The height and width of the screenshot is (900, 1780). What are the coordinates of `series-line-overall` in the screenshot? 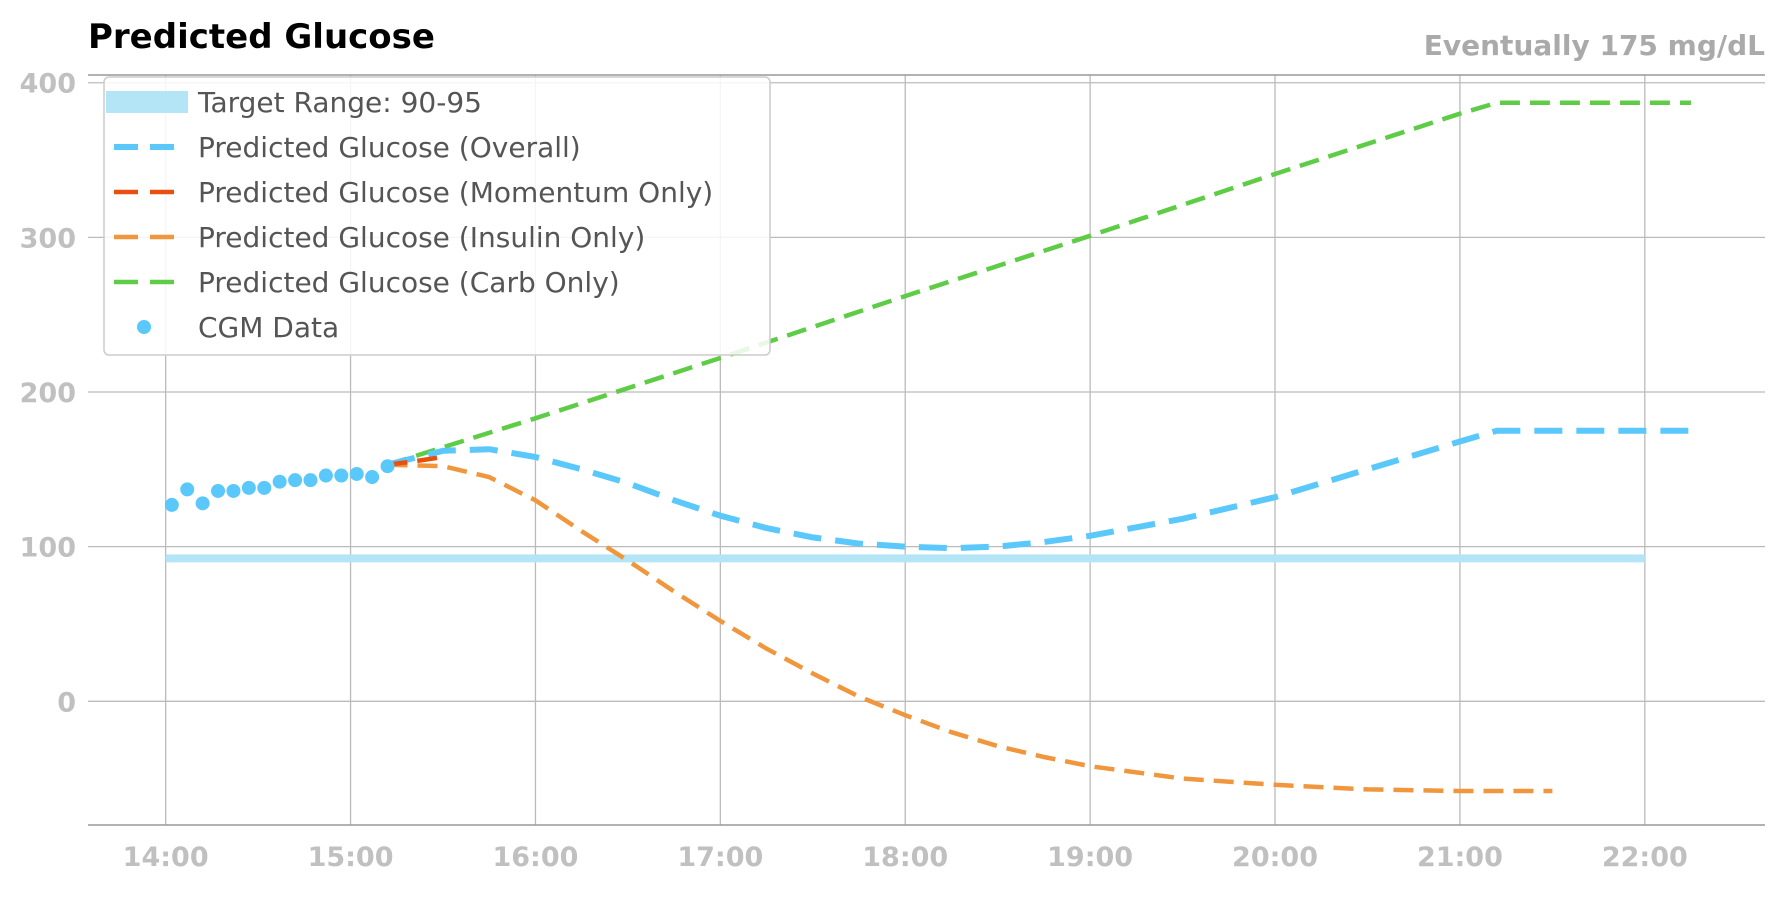 It's located at (1038, 489).